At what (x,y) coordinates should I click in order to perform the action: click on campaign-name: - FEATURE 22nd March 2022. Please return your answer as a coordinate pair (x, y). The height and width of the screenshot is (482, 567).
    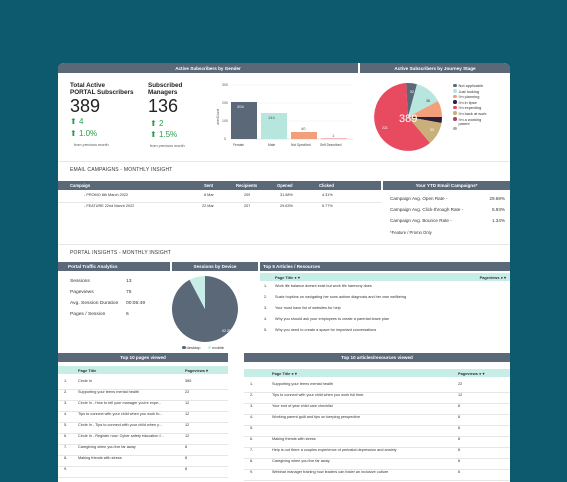
    Looking at the image, I should click on (109, 206).